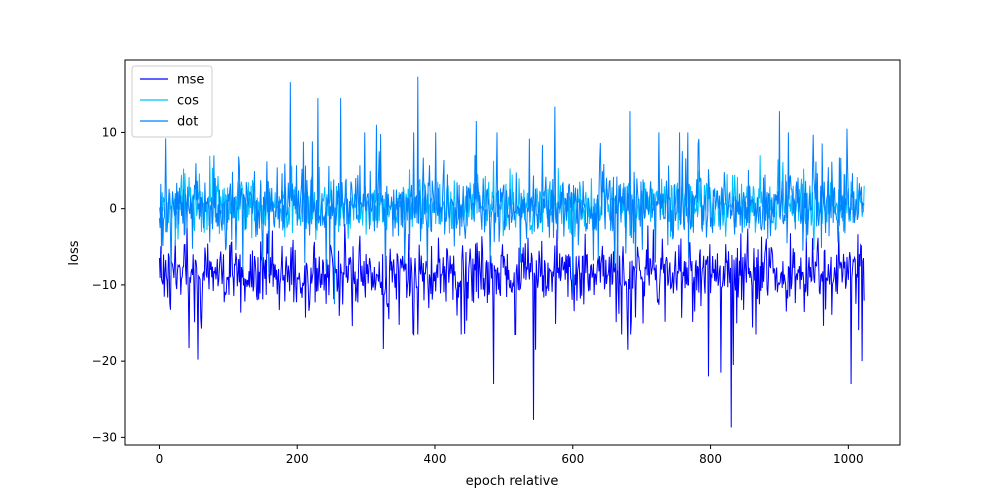 The height and width of the screenshot is (500, 1000). I want to click on y-tick-label: −20, so click(104, 361).